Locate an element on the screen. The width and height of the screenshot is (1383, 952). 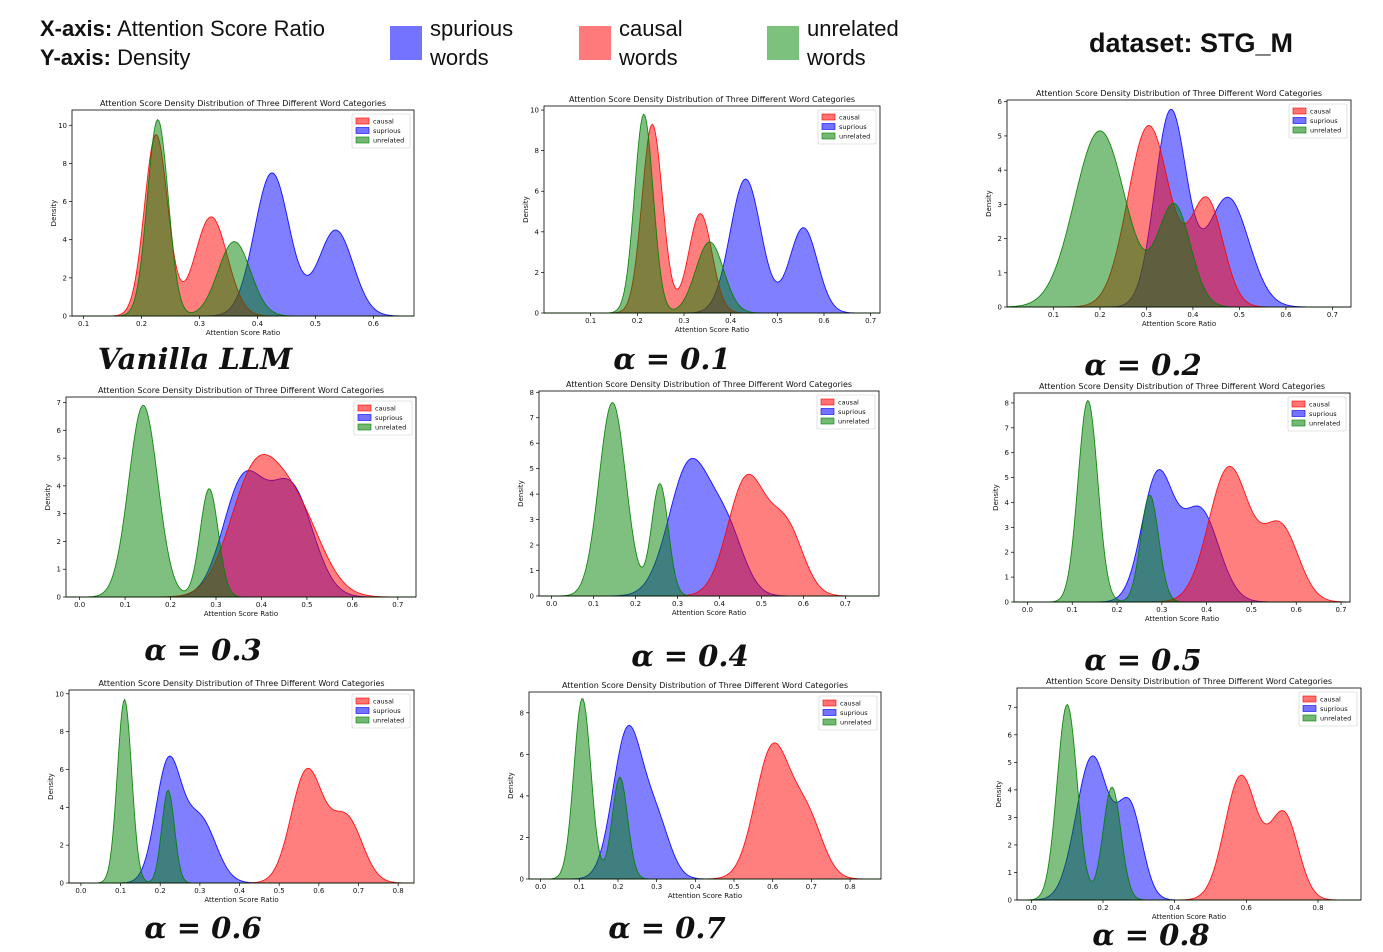
legend-unrelated-swatch is located at coordinates (783, 43).